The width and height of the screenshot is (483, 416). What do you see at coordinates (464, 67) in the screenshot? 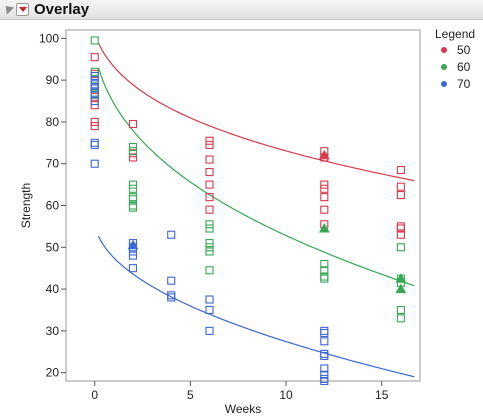
I see `legend-label-60: 60` at bounding box center [464, 67].